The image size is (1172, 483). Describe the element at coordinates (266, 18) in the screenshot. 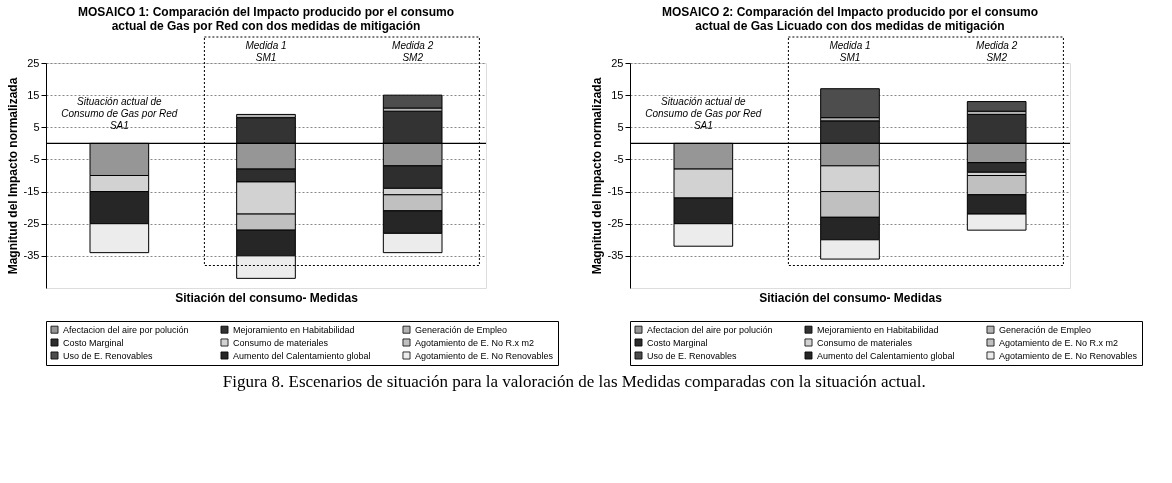

I see `chart-title: MOSAICO 1: Comparación del Impacto producido por el consumo actual de Gas por Red con dos medidas de mitigación` at that location.